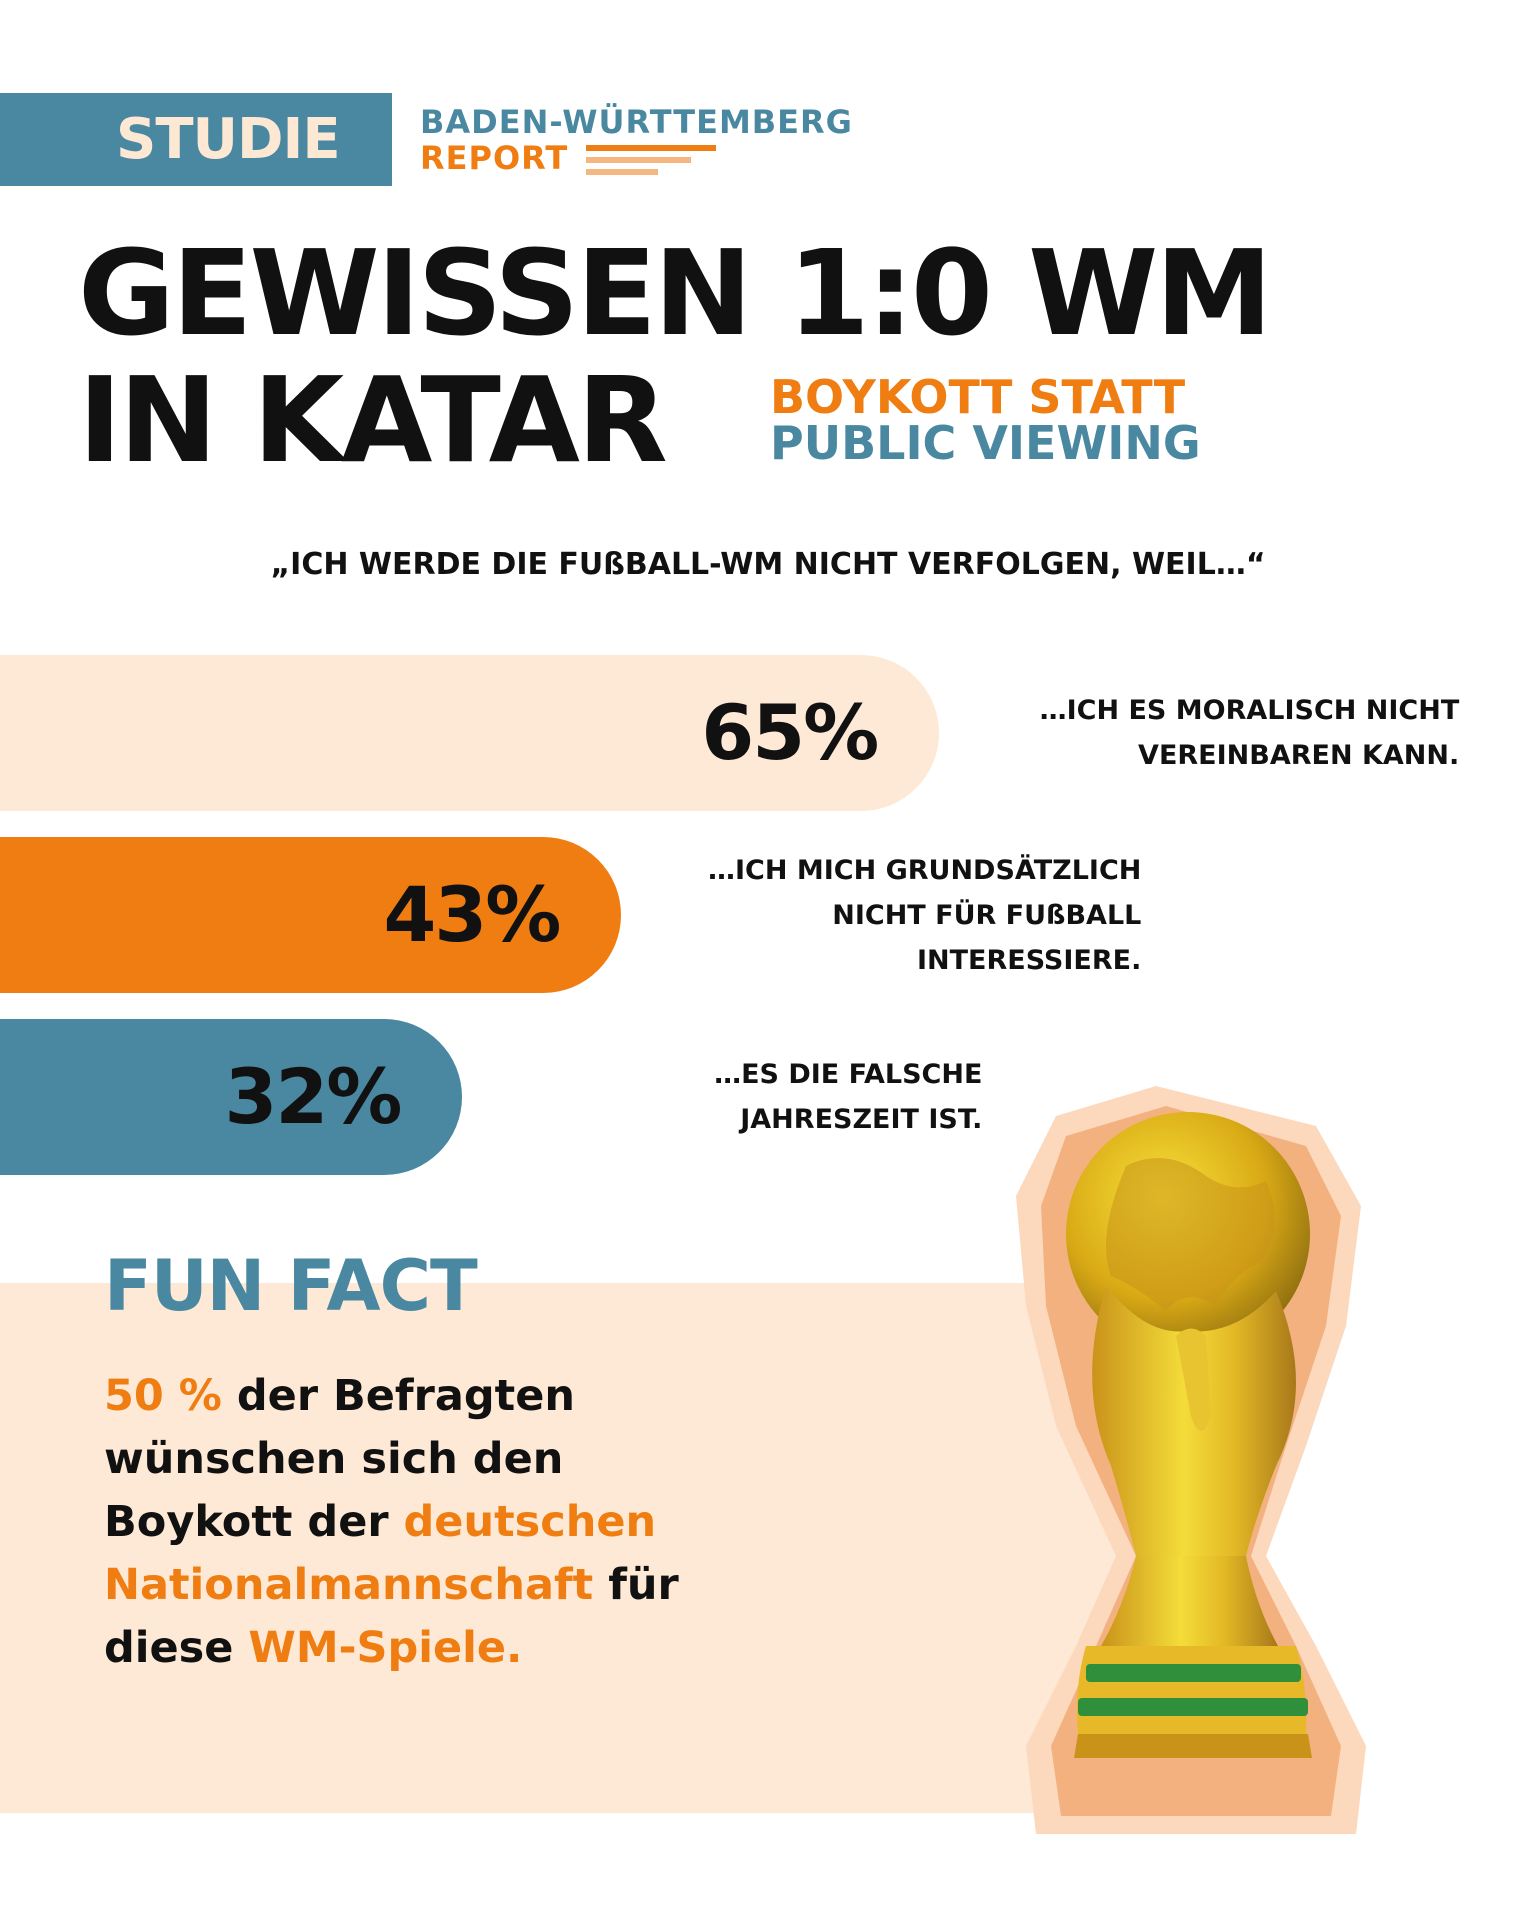 The height and width of the screenshot is (1920, 1536). Describe the element at coordinates (861, 1119) in the screenshot. I see `bar-category-line: JAHRESZEIT IST.` at that location.